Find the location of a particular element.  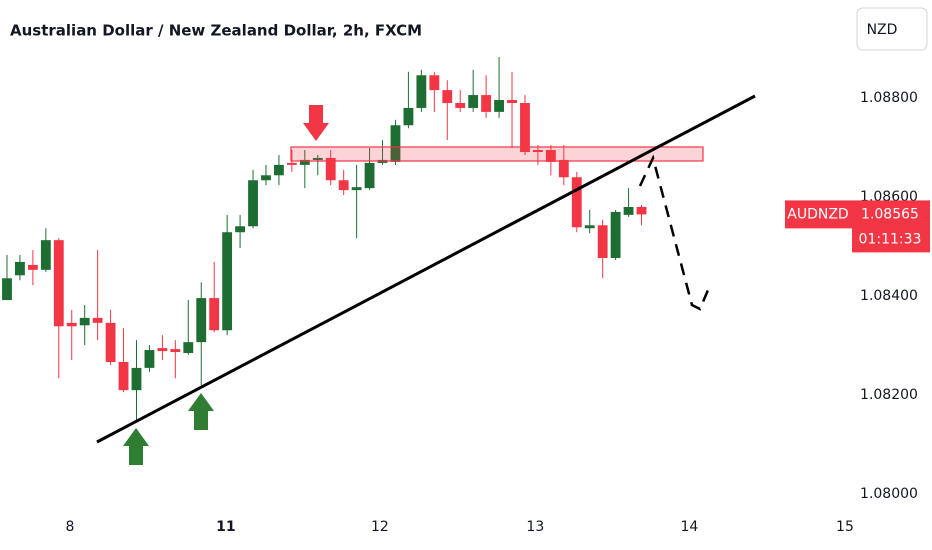

x-tick-label: 11 is located at coordinates (225, 527).